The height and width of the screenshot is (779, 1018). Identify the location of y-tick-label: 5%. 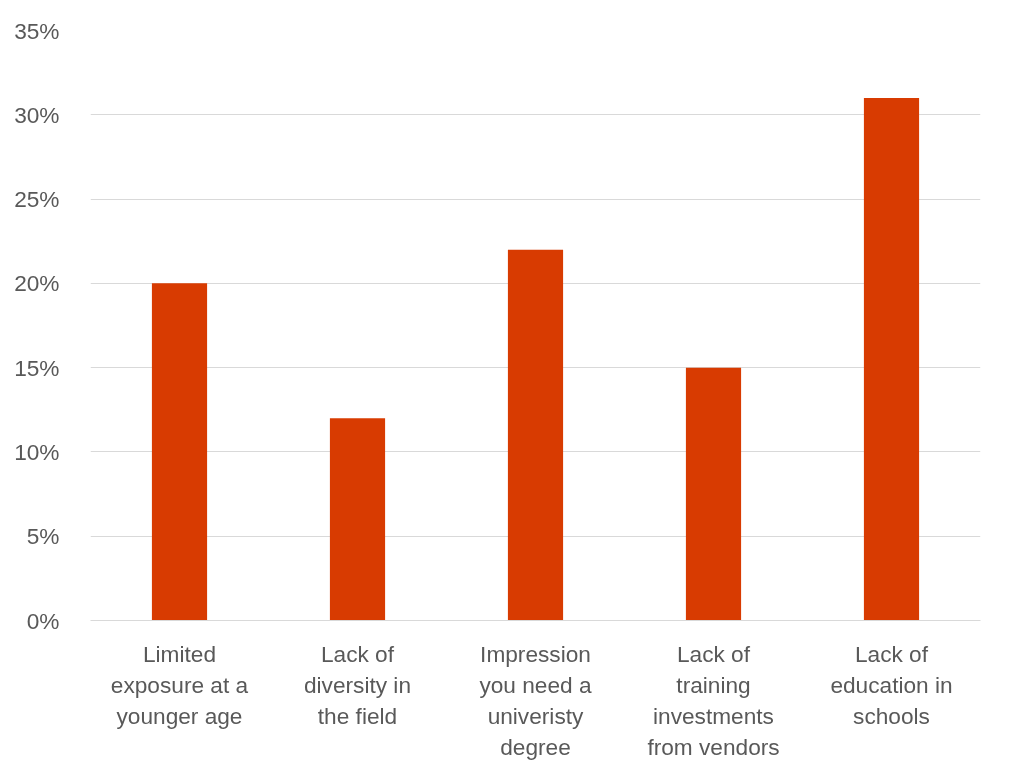
(43, 536).